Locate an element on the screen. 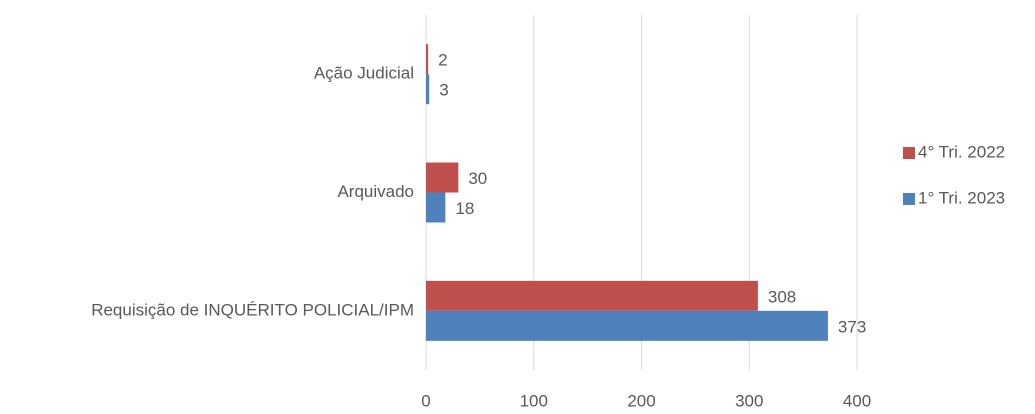 Image resolution: width=1035 pixels, height=414 pixels. data-label: 373 is located at coordinates (852, 326).